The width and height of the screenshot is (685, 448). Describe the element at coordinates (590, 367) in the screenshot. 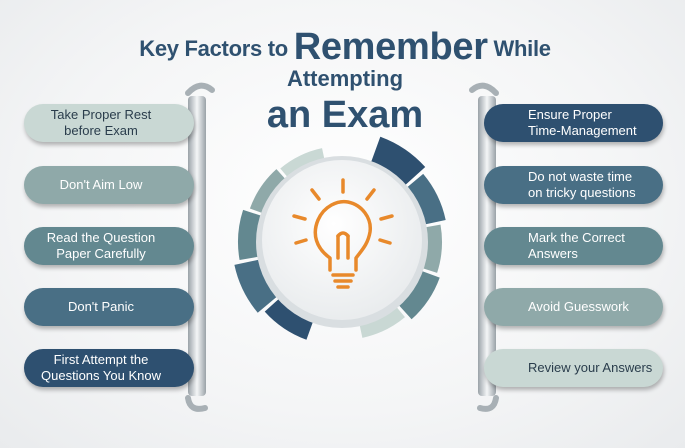

I see `item-text: Review your Answers` at that location.